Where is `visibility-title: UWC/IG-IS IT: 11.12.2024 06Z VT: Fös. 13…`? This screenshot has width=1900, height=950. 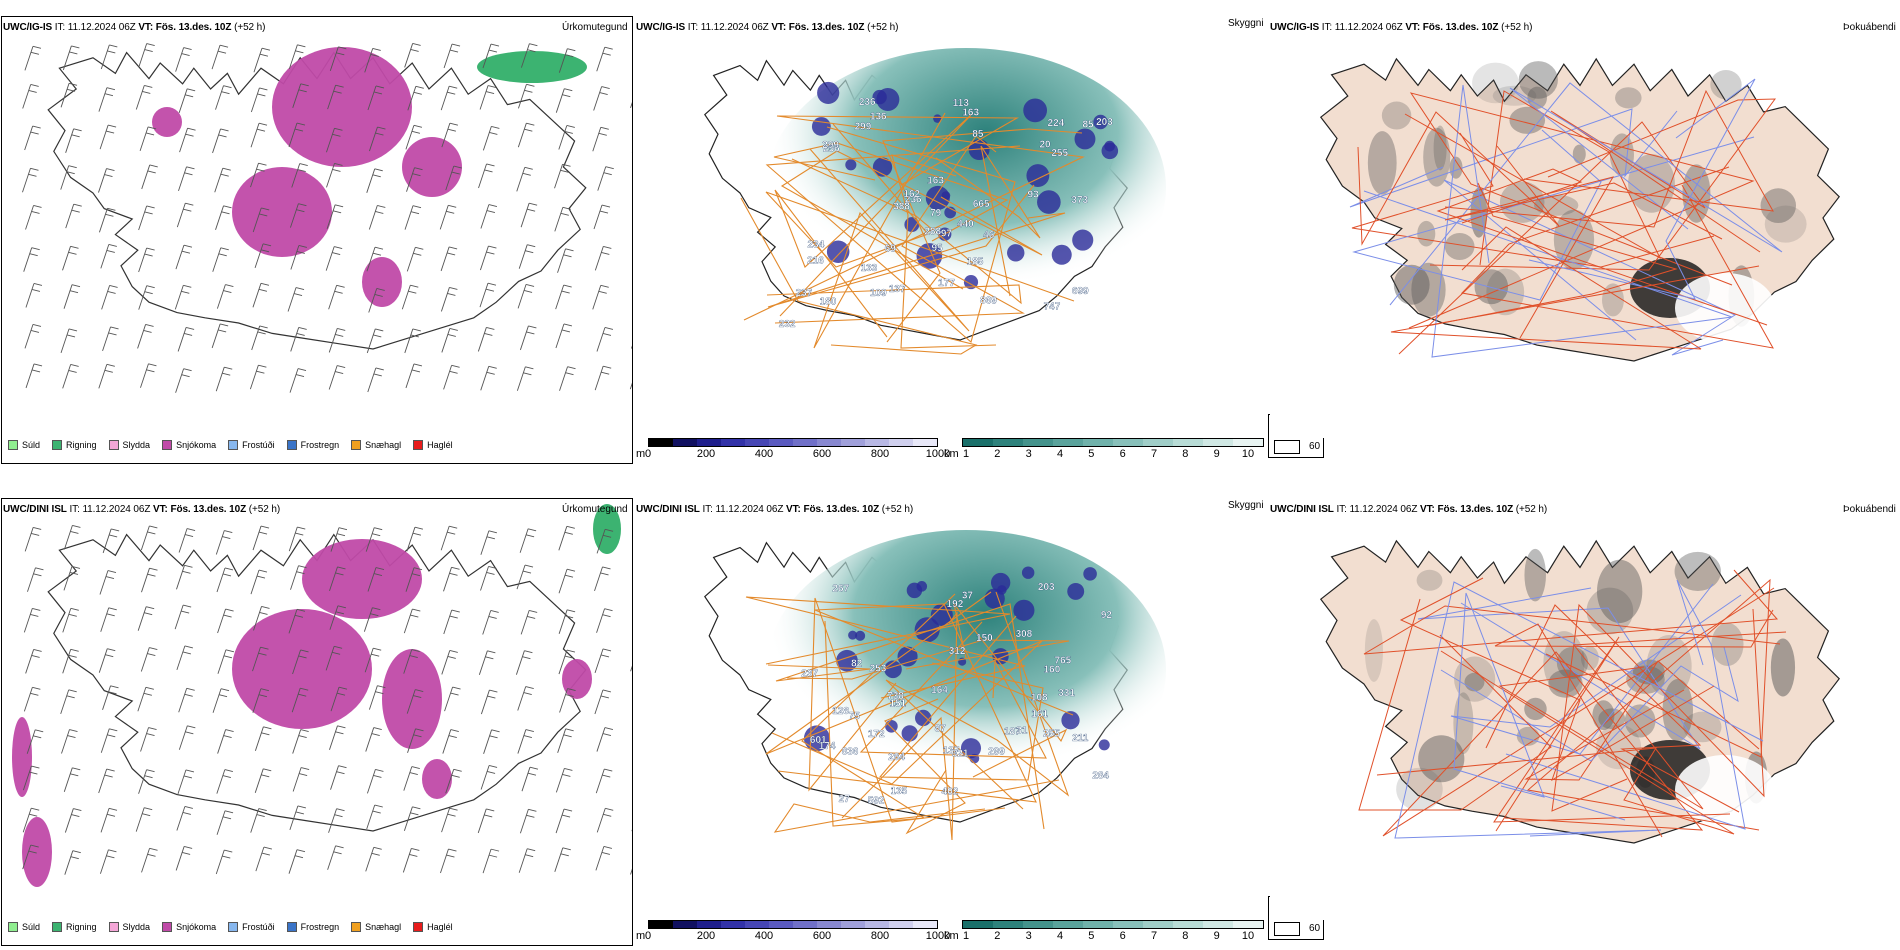 visibility-title: UWC/IG-IS IT: 11.12.2024 06Z VT: Fös. 13… is located at coordinates (767, 27).